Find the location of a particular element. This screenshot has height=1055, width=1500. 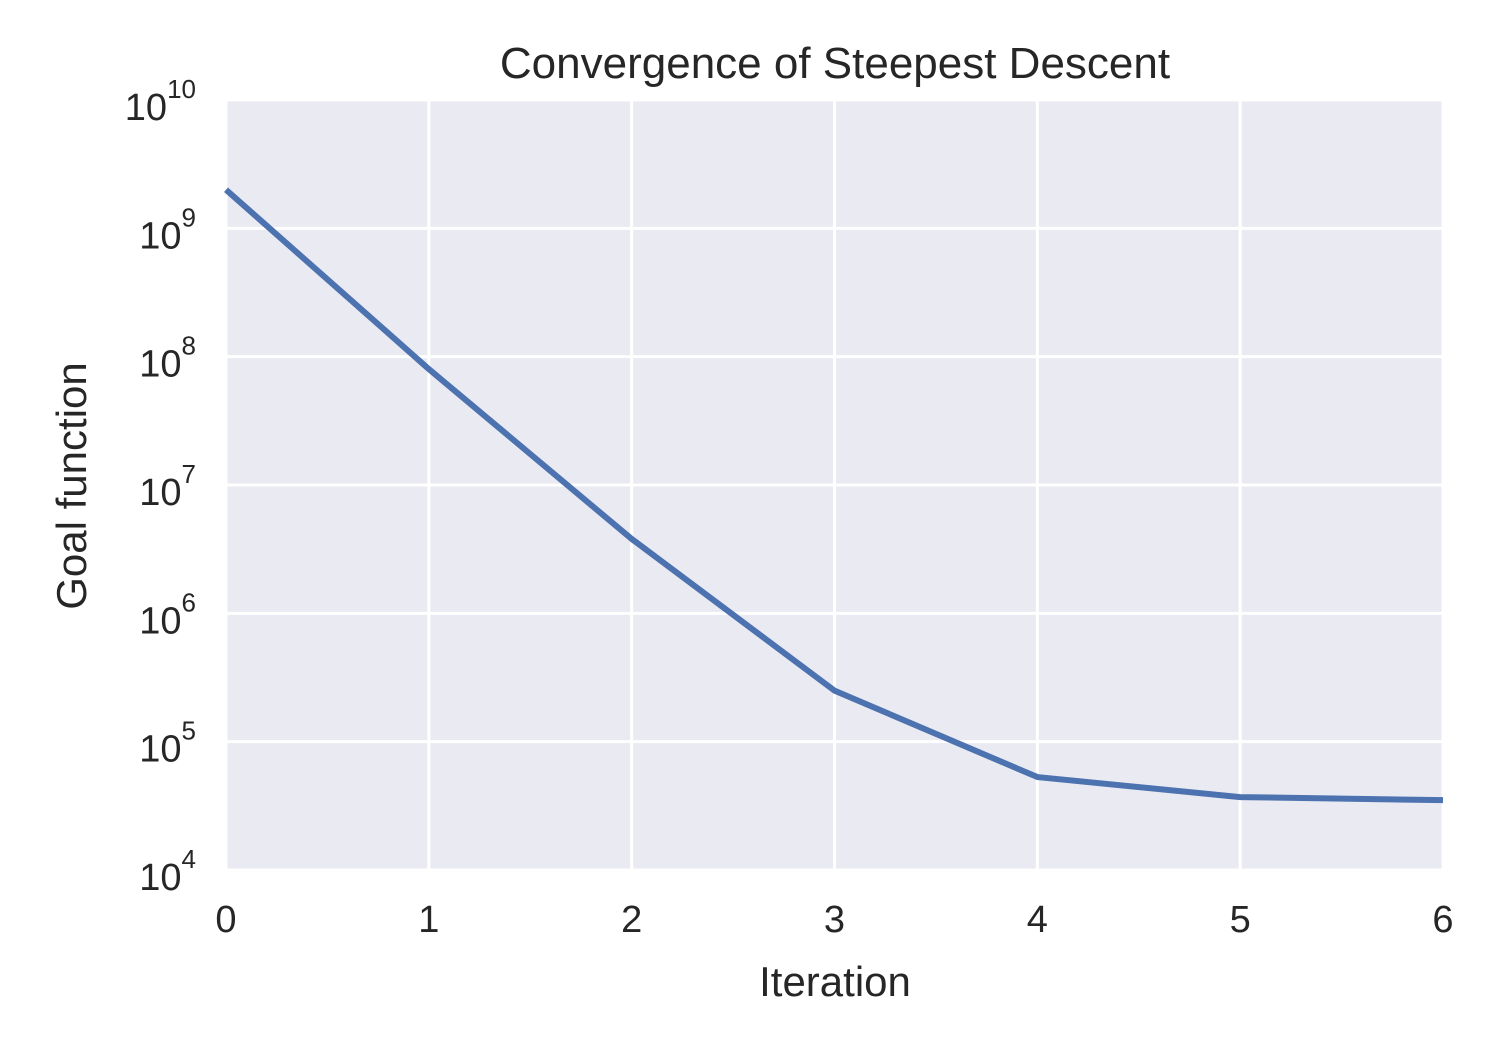

y-tick-label: 10⁴ is located at coordinates (167, 871).